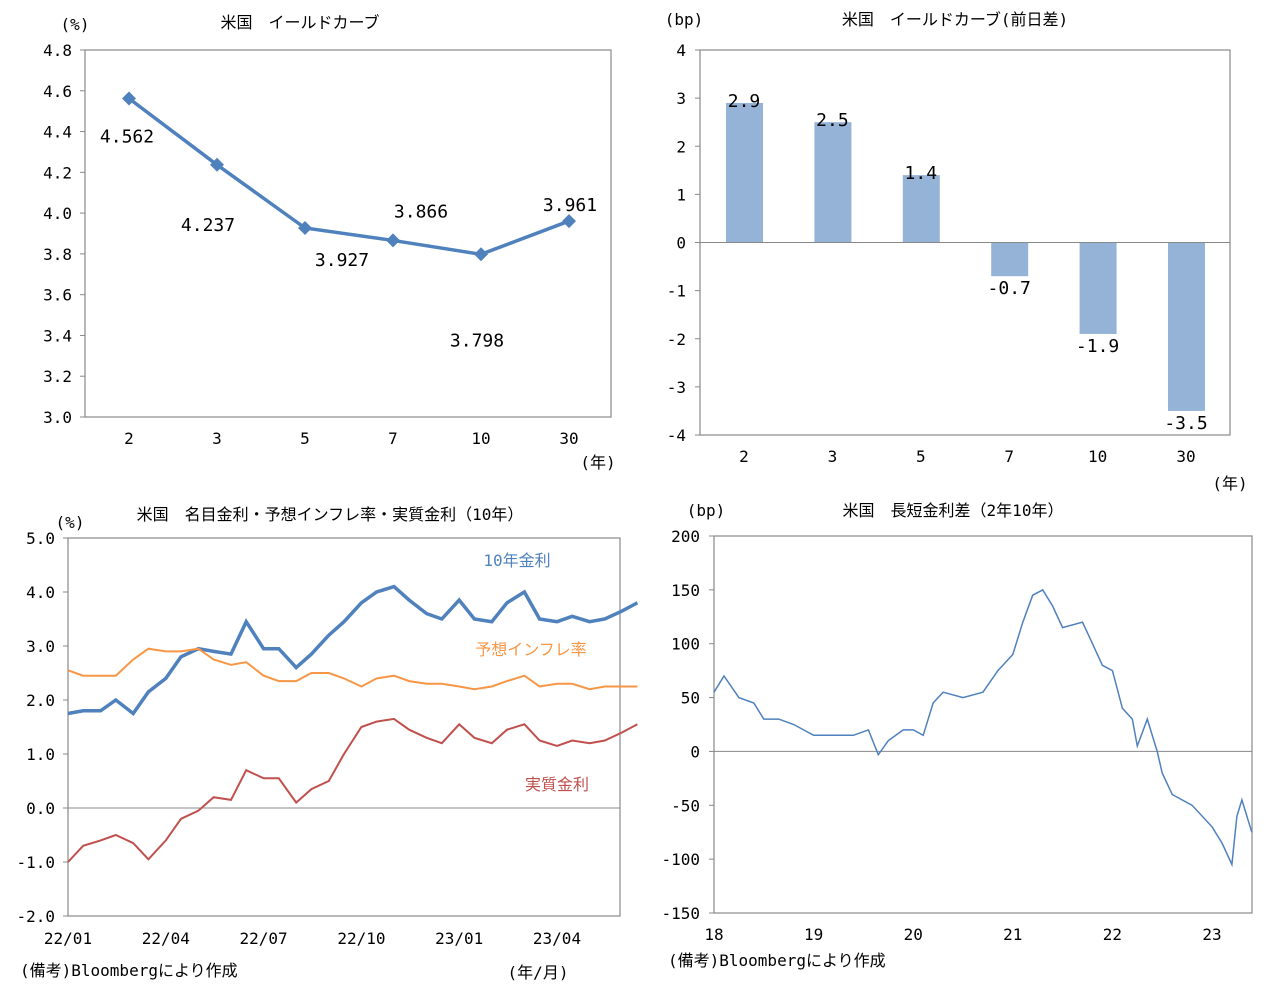 This screenshot has height=988, width=1276. Describe the element at coordinates (40, 754) in the screenshot. I see `y-tick-label: 1.0` at that location.